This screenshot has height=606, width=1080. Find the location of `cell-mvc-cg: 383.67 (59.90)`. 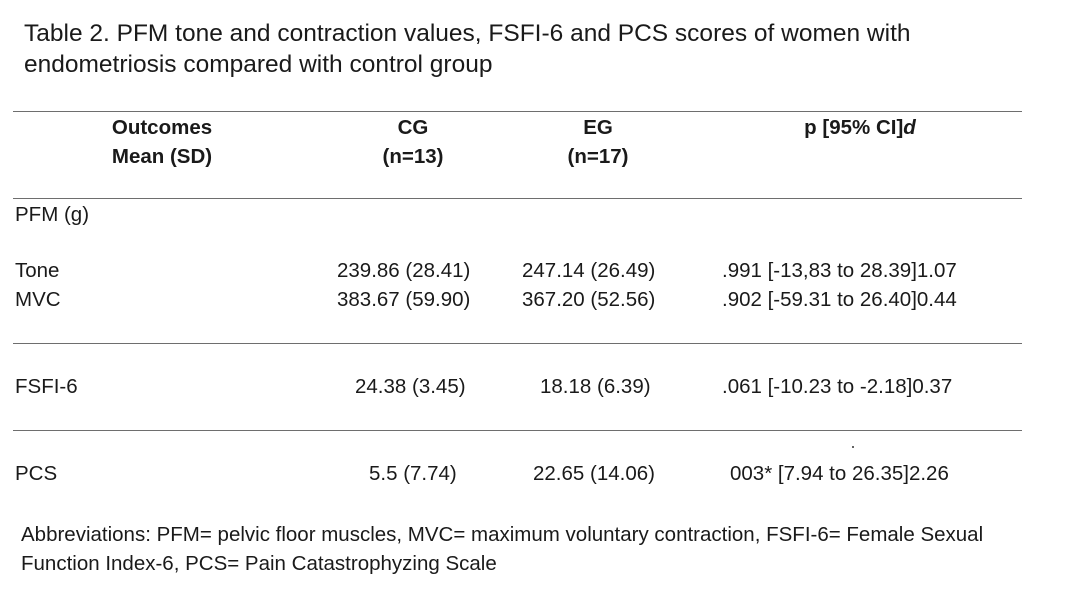

cell-mvc-cg: 383.67 (59.90) is located at coordinates (404, 299).